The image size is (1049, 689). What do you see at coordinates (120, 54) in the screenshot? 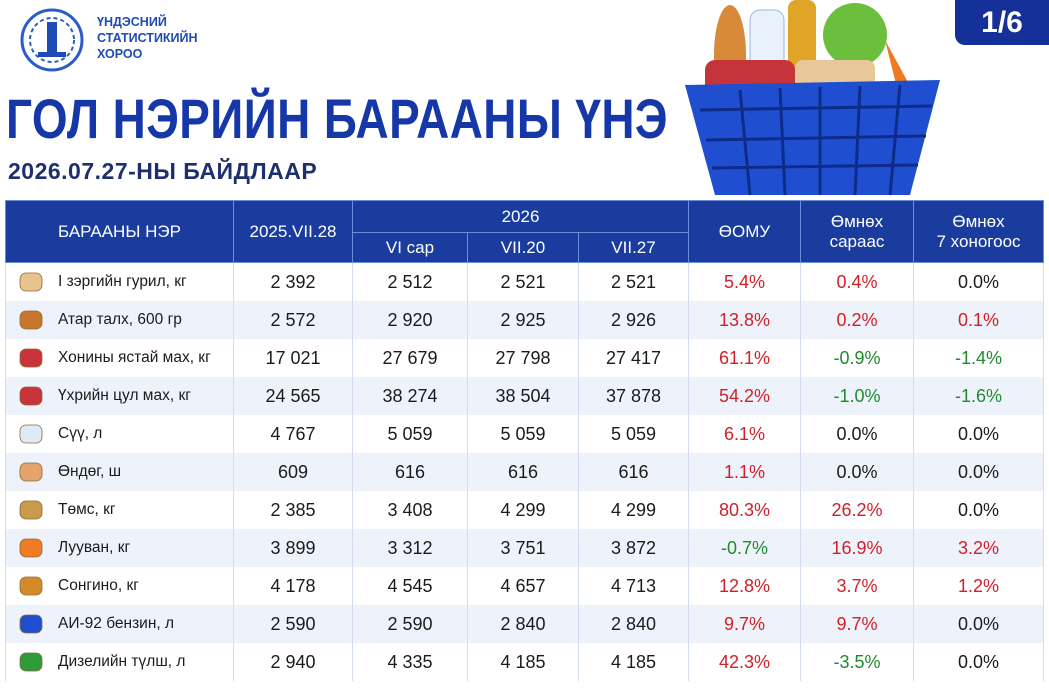
I see `org-line: ХОРОО` at bounding box center [120, 54].